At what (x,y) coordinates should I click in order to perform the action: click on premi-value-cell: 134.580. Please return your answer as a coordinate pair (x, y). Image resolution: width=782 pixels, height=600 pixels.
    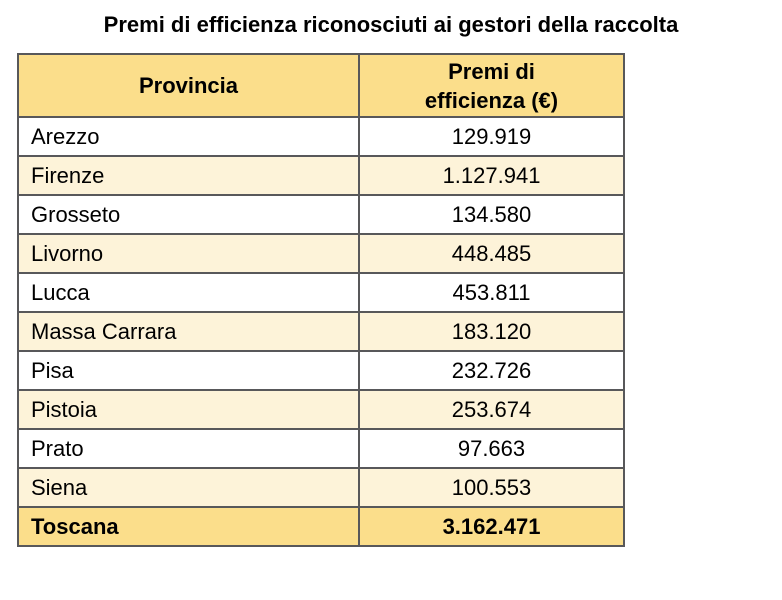
    Looking at the image, I should click on (491, 214).